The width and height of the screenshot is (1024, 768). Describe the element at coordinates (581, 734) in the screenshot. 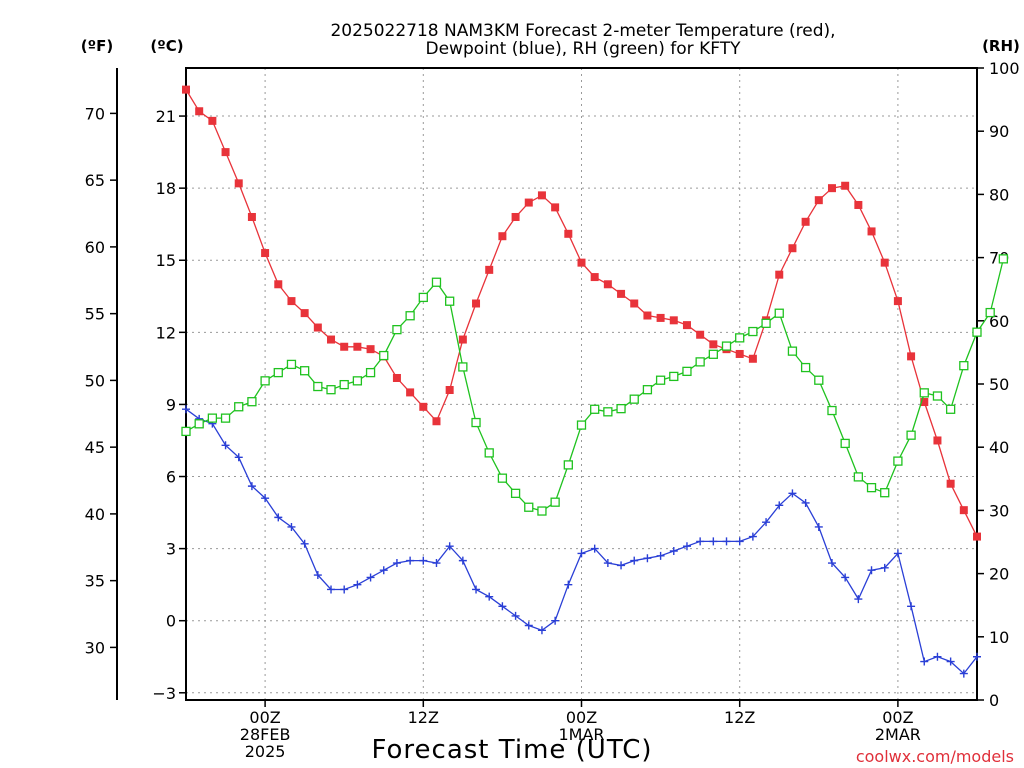

I see `x-tick-label: 1MAR` at that location.